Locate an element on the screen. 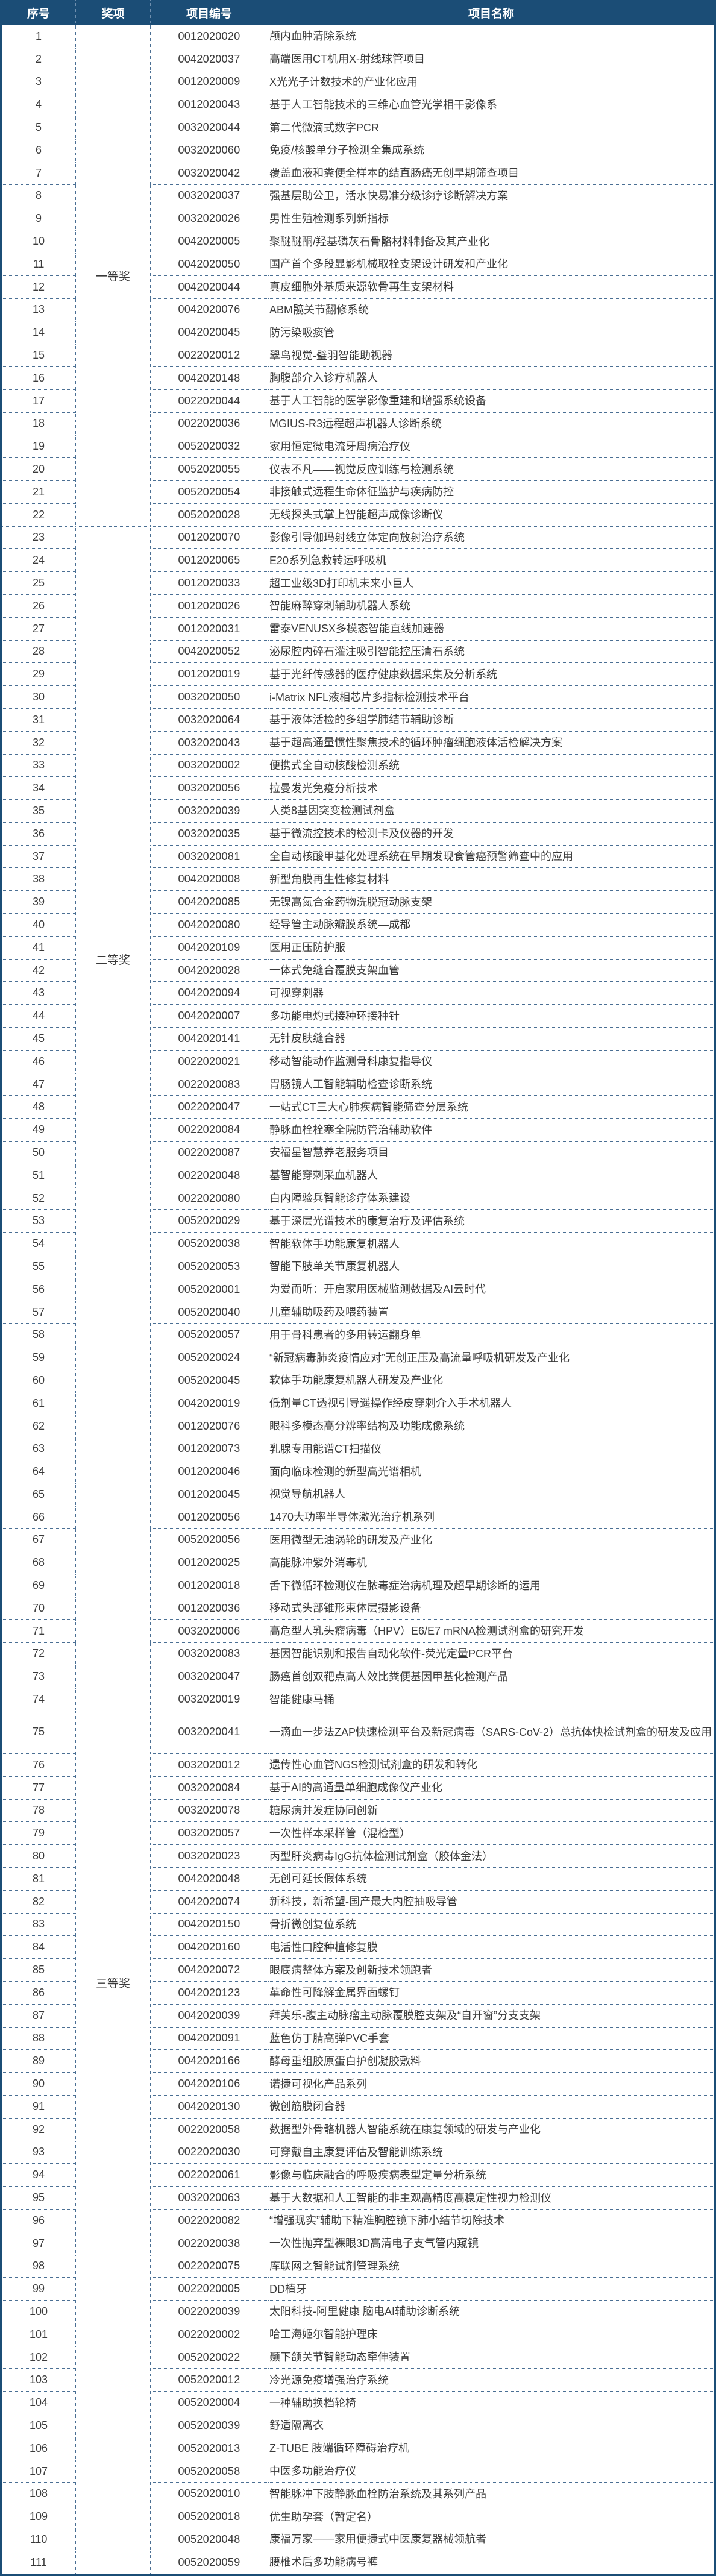 The image size is (716, 2576). project-name: 无创可延长假体系统 is located at coordinates (492, 1879).